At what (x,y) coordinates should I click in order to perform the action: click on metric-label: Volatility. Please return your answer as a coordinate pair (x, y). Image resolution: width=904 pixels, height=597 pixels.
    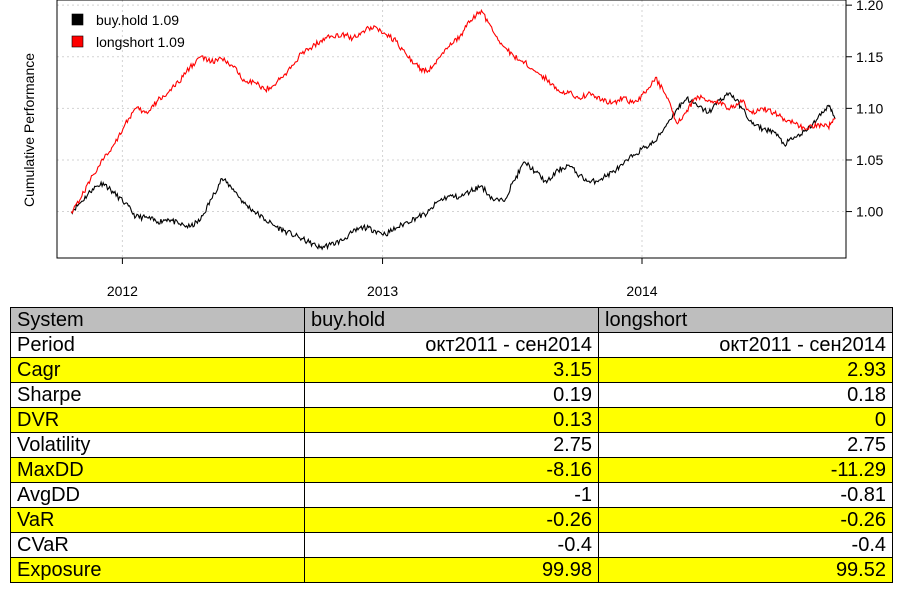
    Looking at the image, I should click on (157, 445).